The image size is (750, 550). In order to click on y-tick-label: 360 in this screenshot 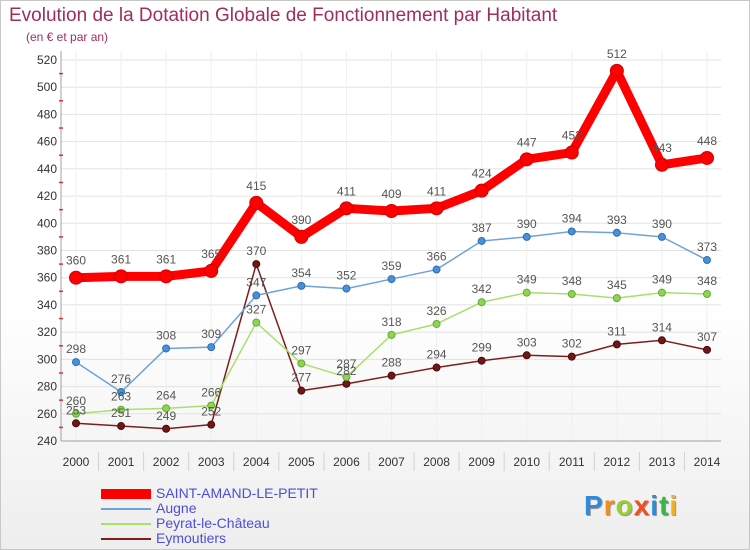, I will do `click(47, 278)`.